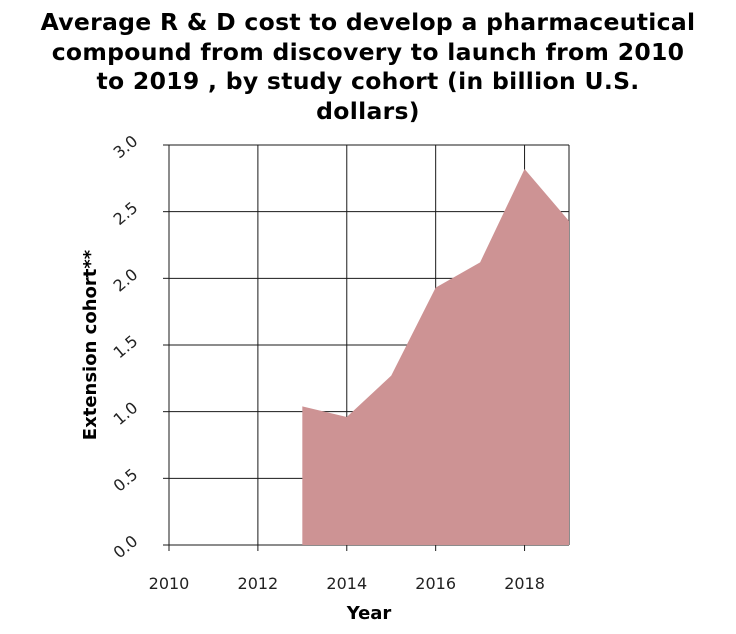  Describe the element at coordinates (169, 583) in the screenshot. I see `x-tick-label: 2010` at that location.